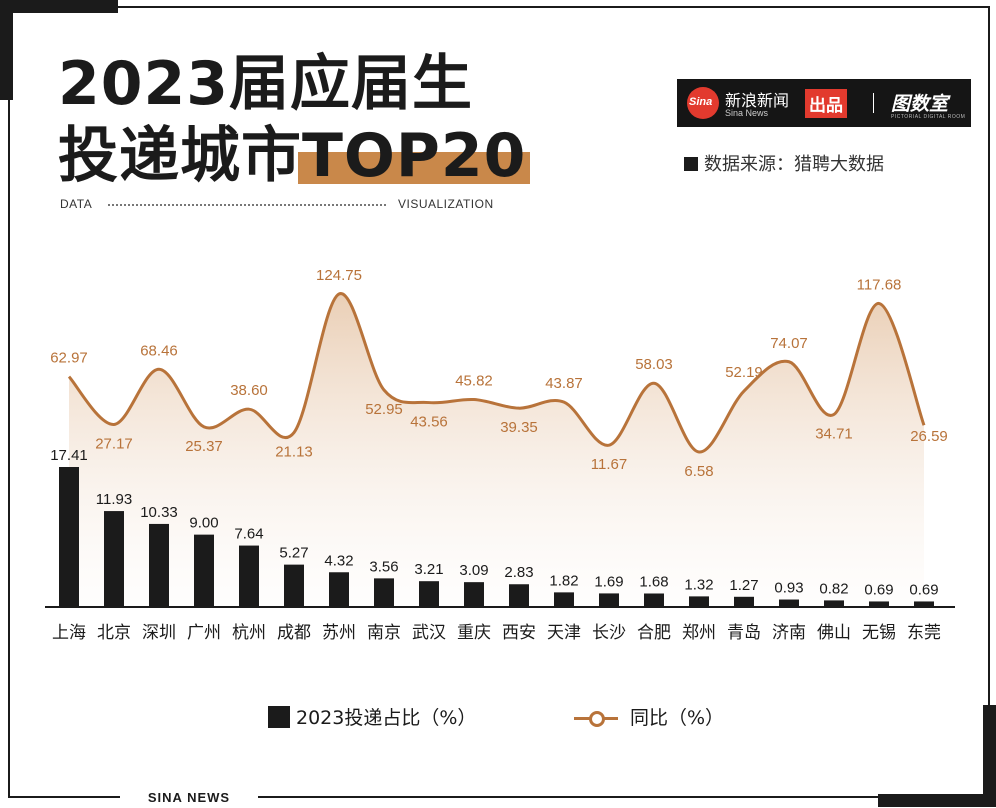  What do you see at coordinates (703, 103) in the screenshot?
I see `sina-logo-icon: Sina` at bounding box center [703, 103].